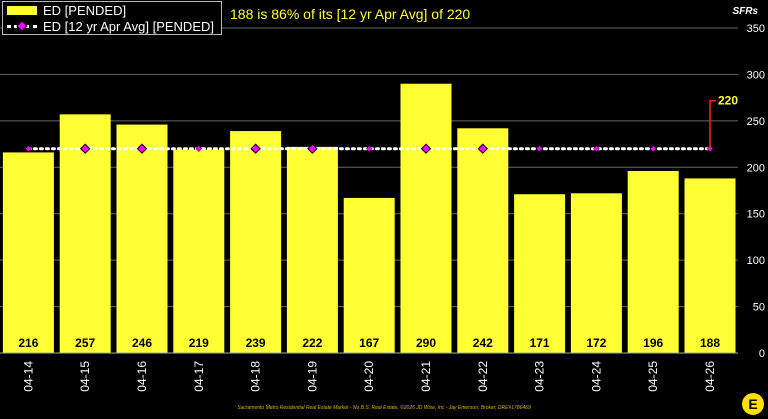 Image resolution: width=768 pixels, height=419 pixels. What do you see at coordinates (128, 26) in the screenshot?
I see `legend-average-label: ED [12 yr Apr Avg] [PENDED]` at bounding box center [128, 26].